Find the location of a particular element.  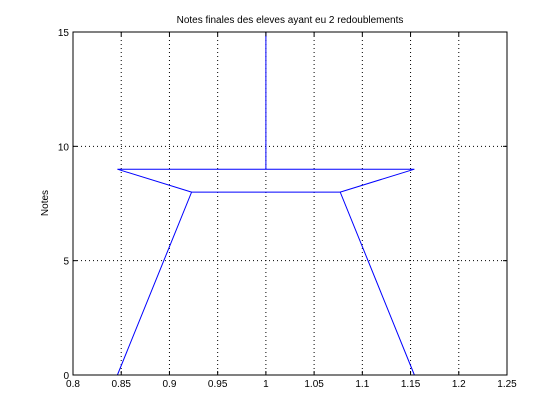

y-axis-label: Notes is located at coordinates (45, 203).